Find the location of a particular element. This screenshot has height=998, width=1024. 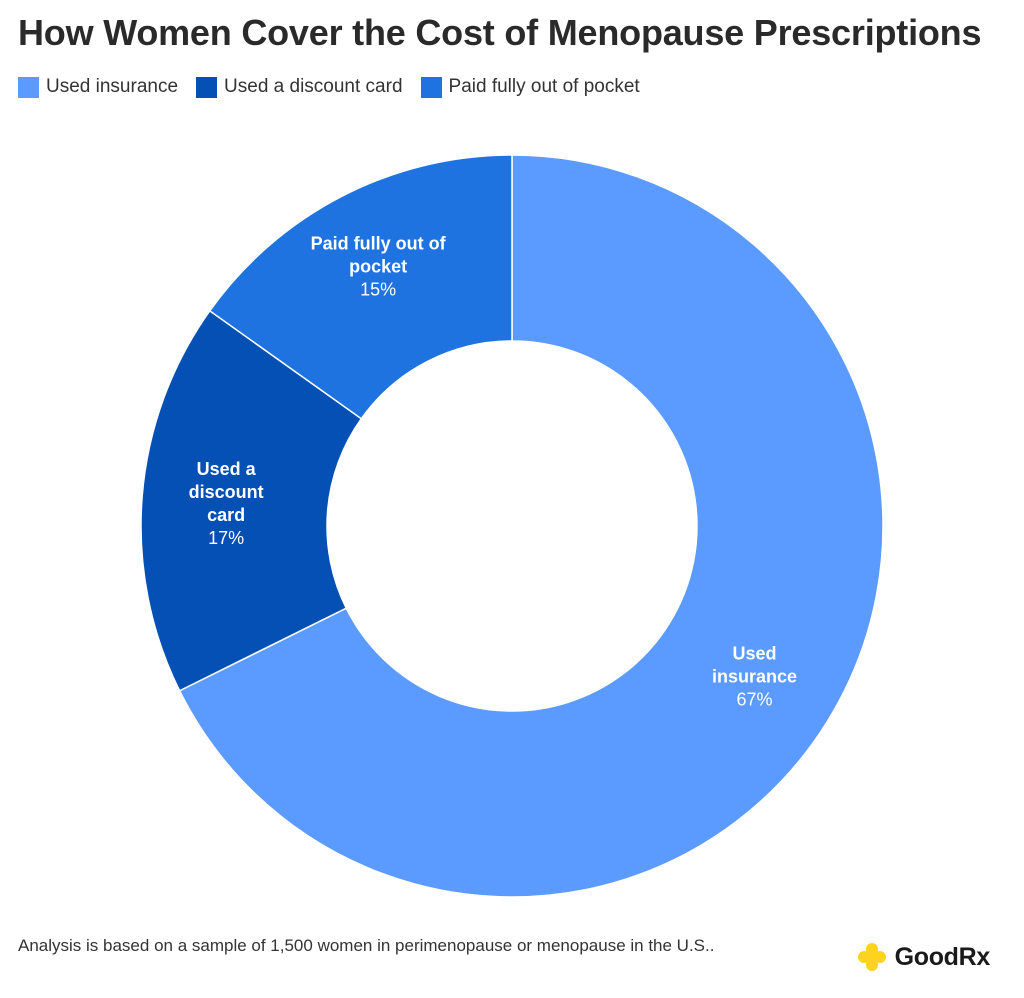

slice-label-used-a-discount-card: Used a discount card 17% is located at coordinates (226, 503).